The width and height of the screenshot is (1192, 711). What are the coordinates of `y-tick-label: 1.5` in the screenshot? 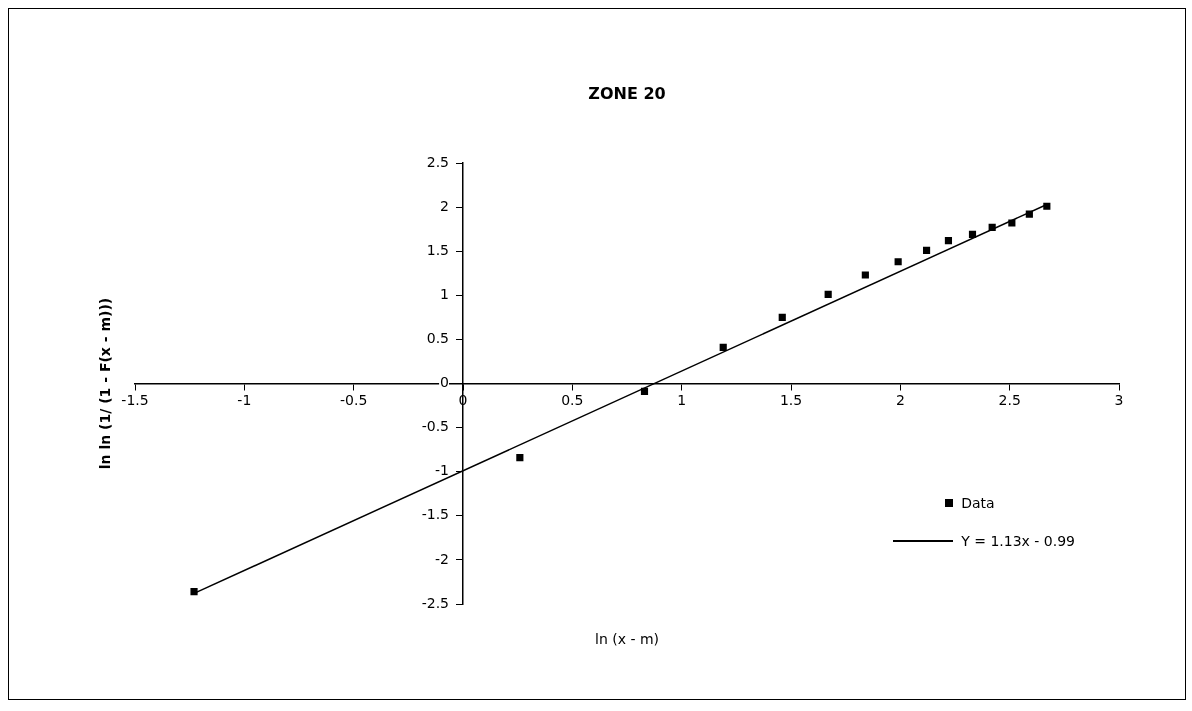 It's located at (444, 249).